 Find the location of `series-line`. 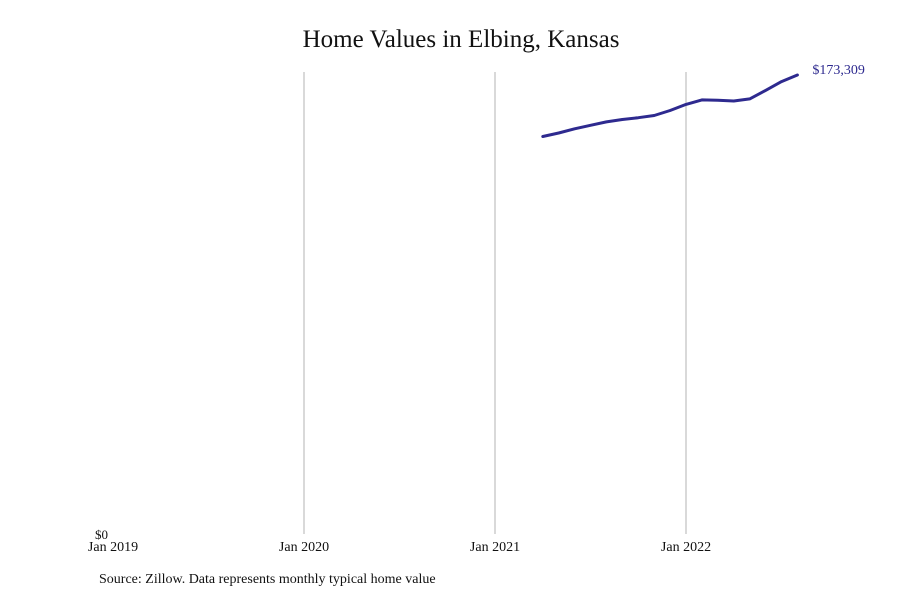

series-line is located at coordinates (670, 105).